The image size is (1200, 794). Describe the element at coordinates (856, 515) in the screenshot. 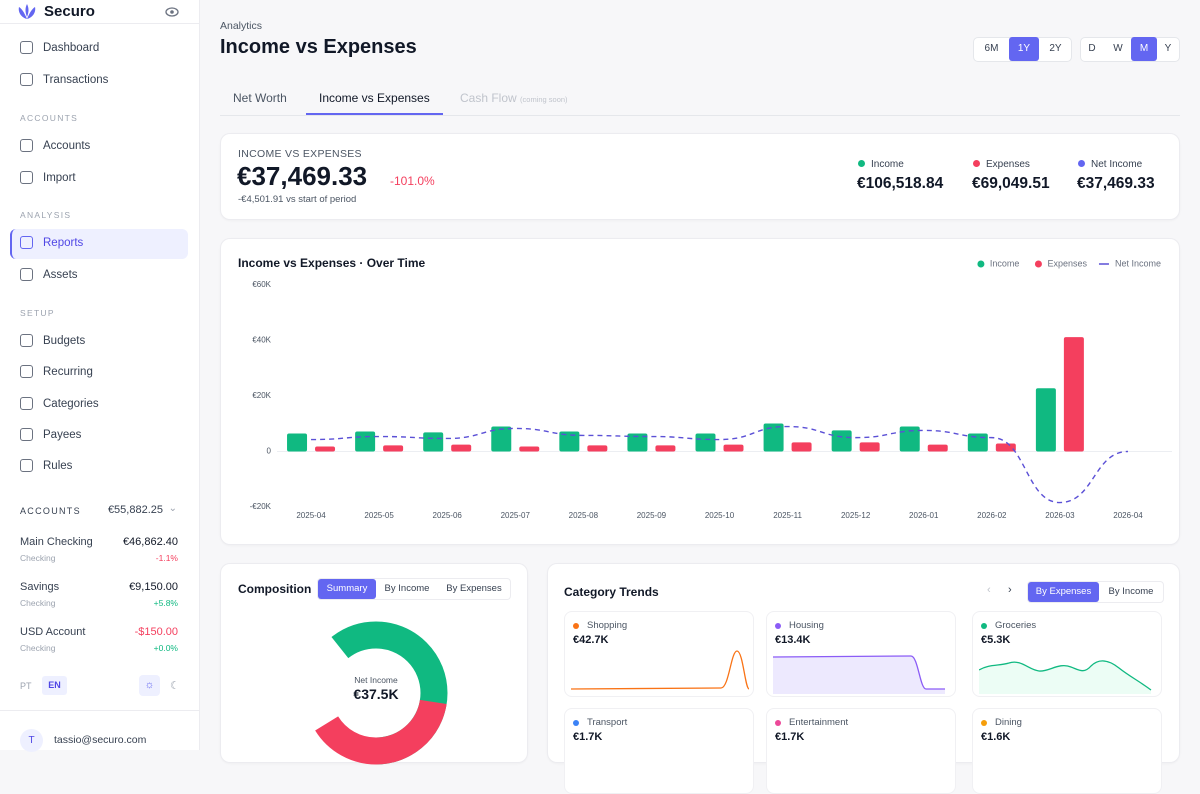

I see `x-tick-label: 2025-12` at that location.